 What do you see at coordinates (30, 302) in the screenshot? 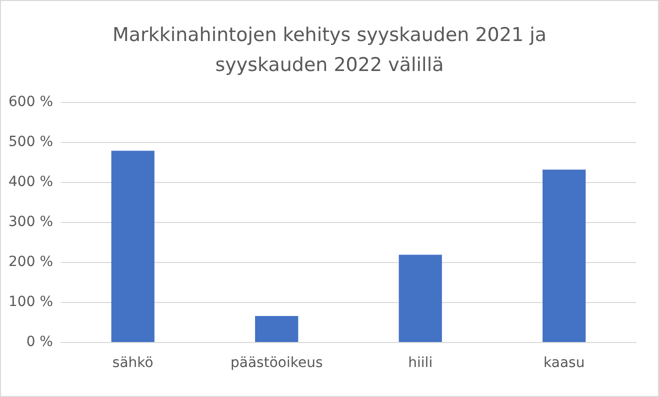
I see `y-tick-label: 100 %` at bounding box center [30, 302].